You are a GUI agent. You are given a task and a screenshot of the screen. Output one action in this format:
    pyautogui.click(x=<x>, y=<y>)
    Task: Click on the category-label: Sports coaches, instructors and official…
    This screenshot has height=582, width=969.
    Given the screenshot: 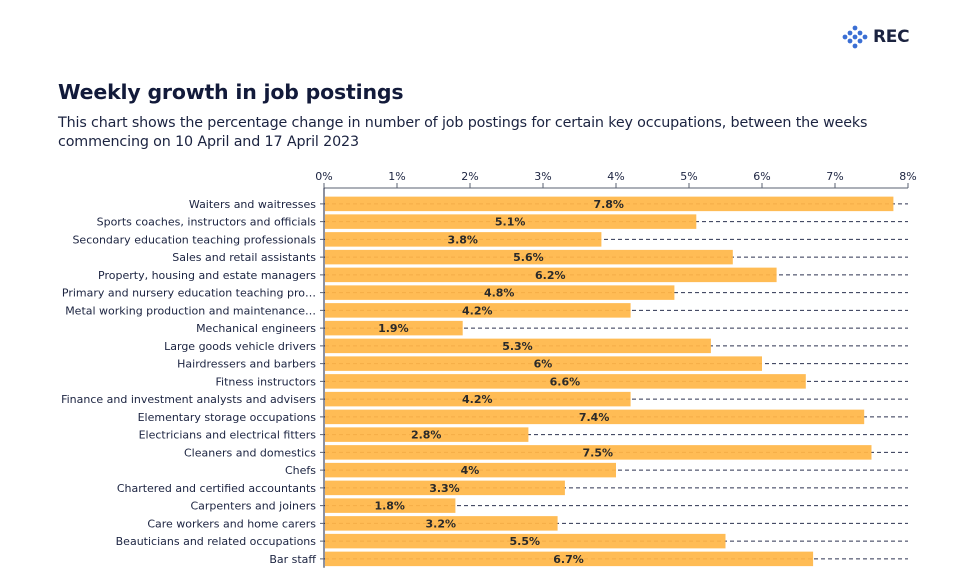 What is the action you would take?
    pyautogui.click(x=207, y=222)
    